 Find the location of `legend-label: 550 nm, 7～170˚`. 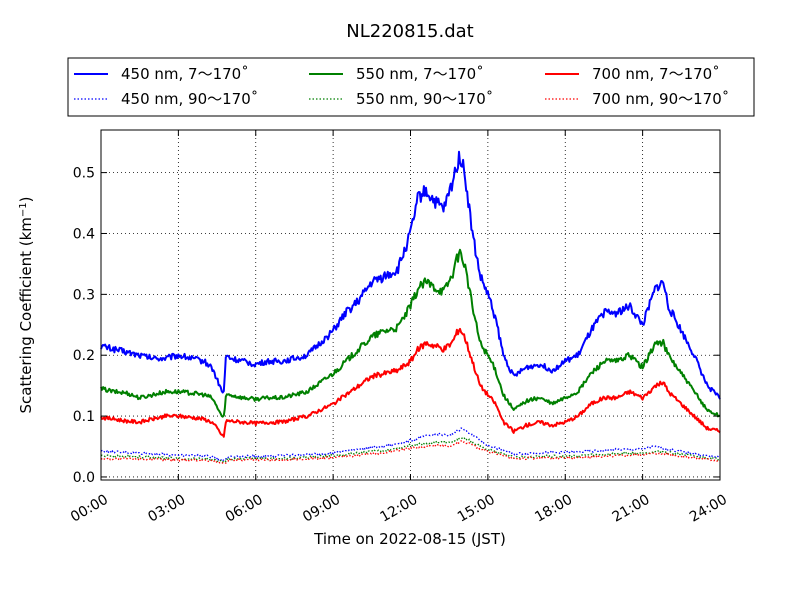

legend-label: 550 nm, 7～170˚ is located at coordinates (420, 74).